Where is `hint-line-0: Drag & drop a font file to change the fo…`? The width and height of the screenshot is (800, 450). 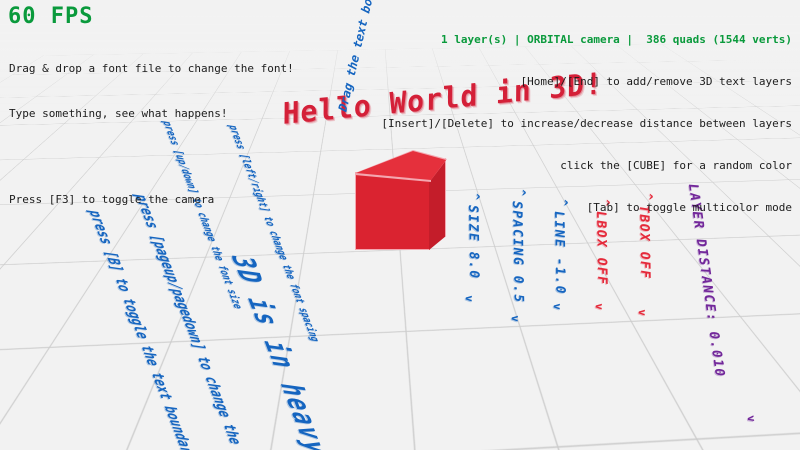
hint-line-0: Drag & drop a font file to change the fo… is located at coordinates (151, 68).